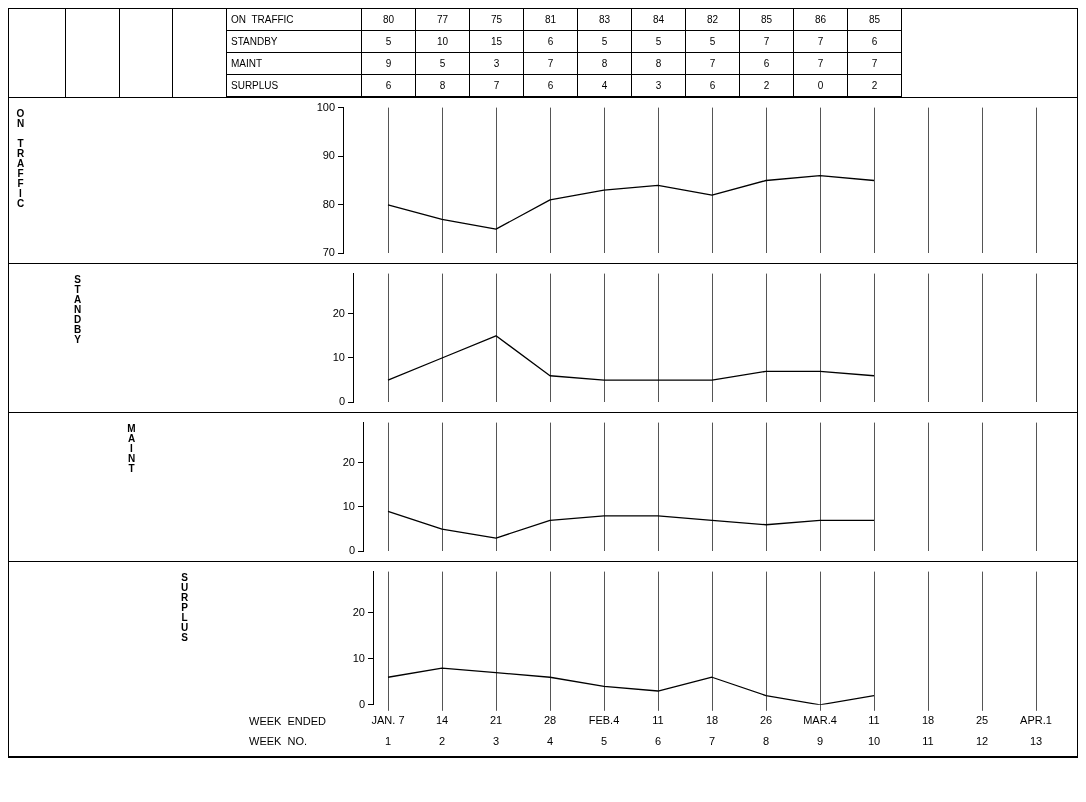  What do you see at coordinates (294, 42) in the screenshot?
I see `text: STANDBY` at bounding box center [294, 42].